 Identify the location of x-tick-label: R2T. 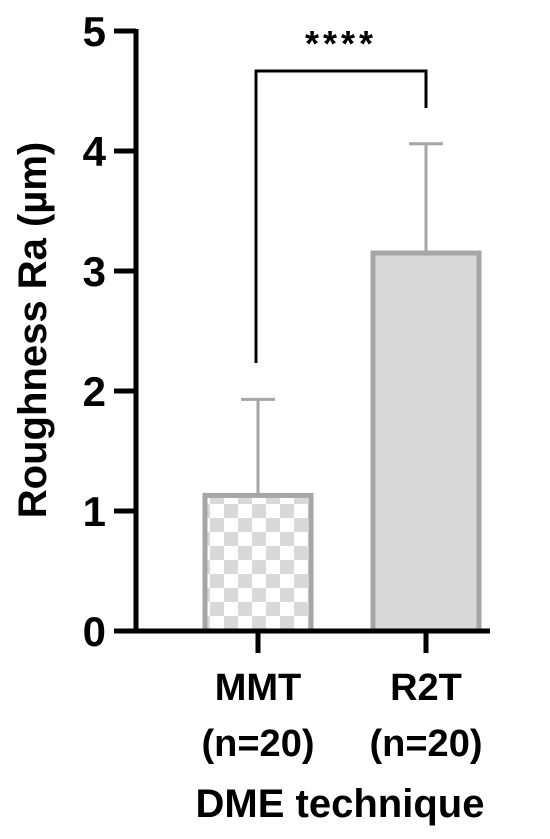
(426, 688).